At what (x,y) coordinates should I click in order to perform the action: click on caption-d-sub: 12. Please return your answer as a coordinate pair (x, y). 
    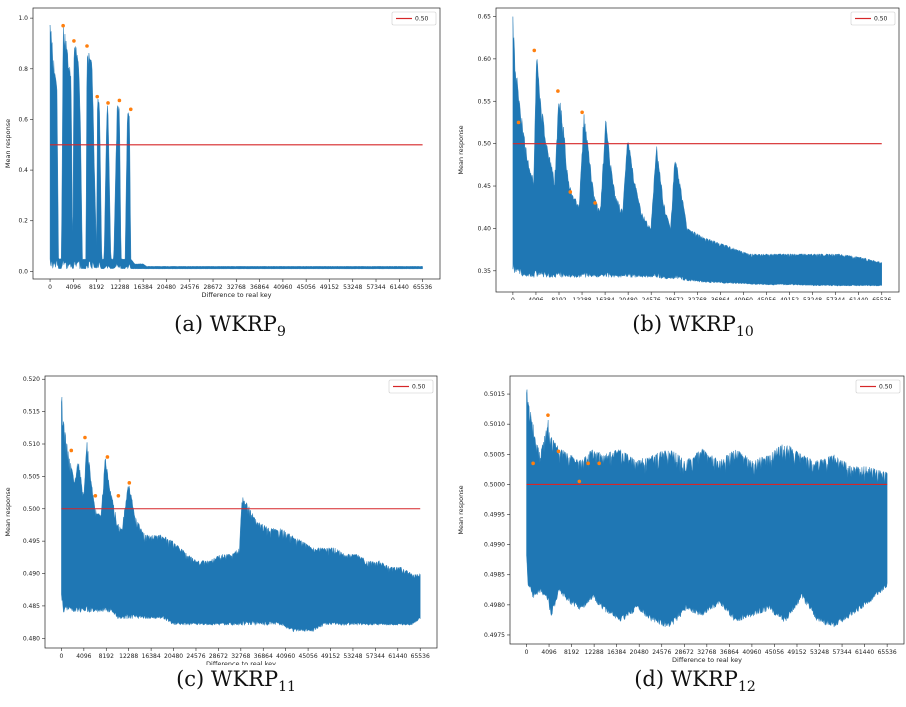
    Looking at the image, I should click on (746, 687).